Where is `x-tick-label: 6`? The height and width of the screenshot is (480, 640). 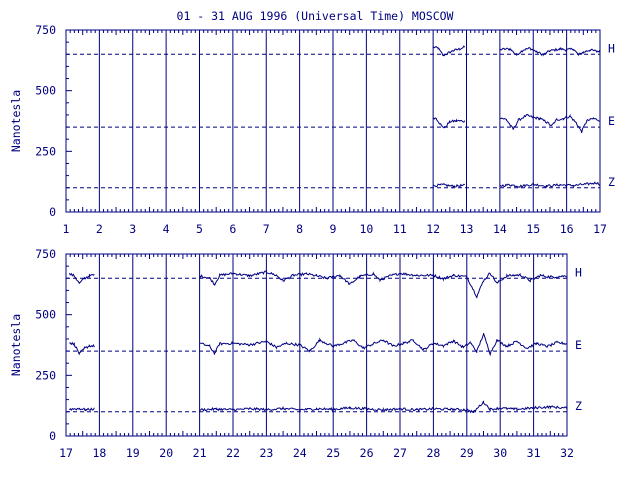
x-tick-label: 6 is located at coordinates (232, 229).